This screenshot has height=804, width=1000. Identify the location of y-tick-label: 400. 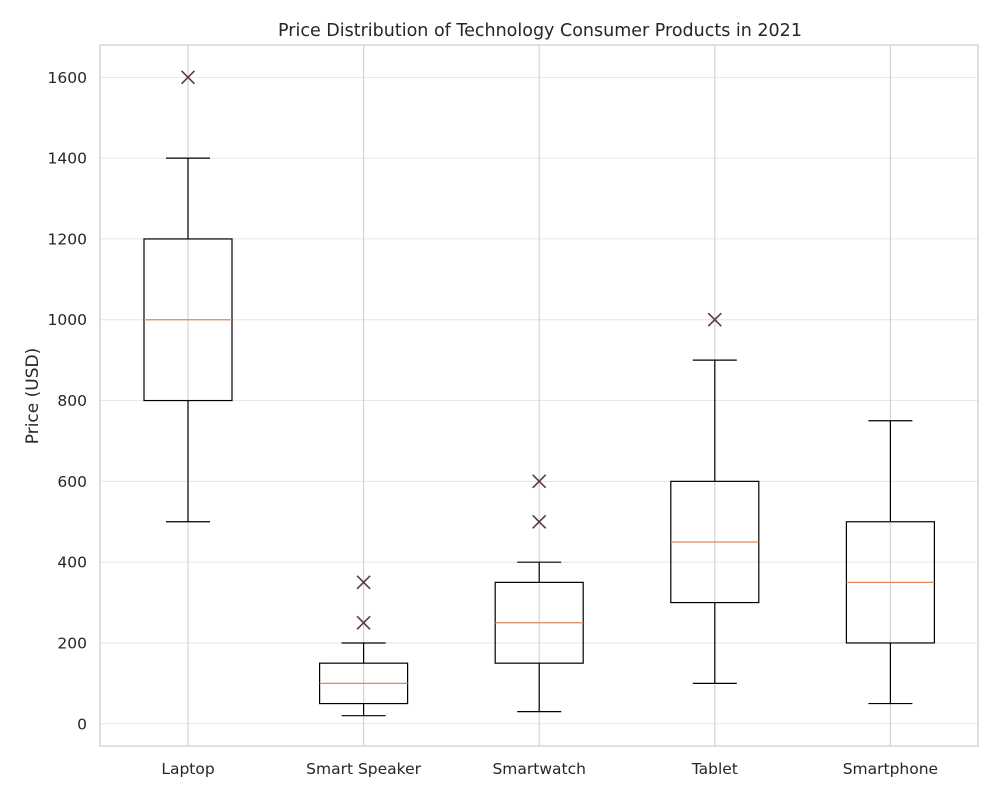
(72, 563).